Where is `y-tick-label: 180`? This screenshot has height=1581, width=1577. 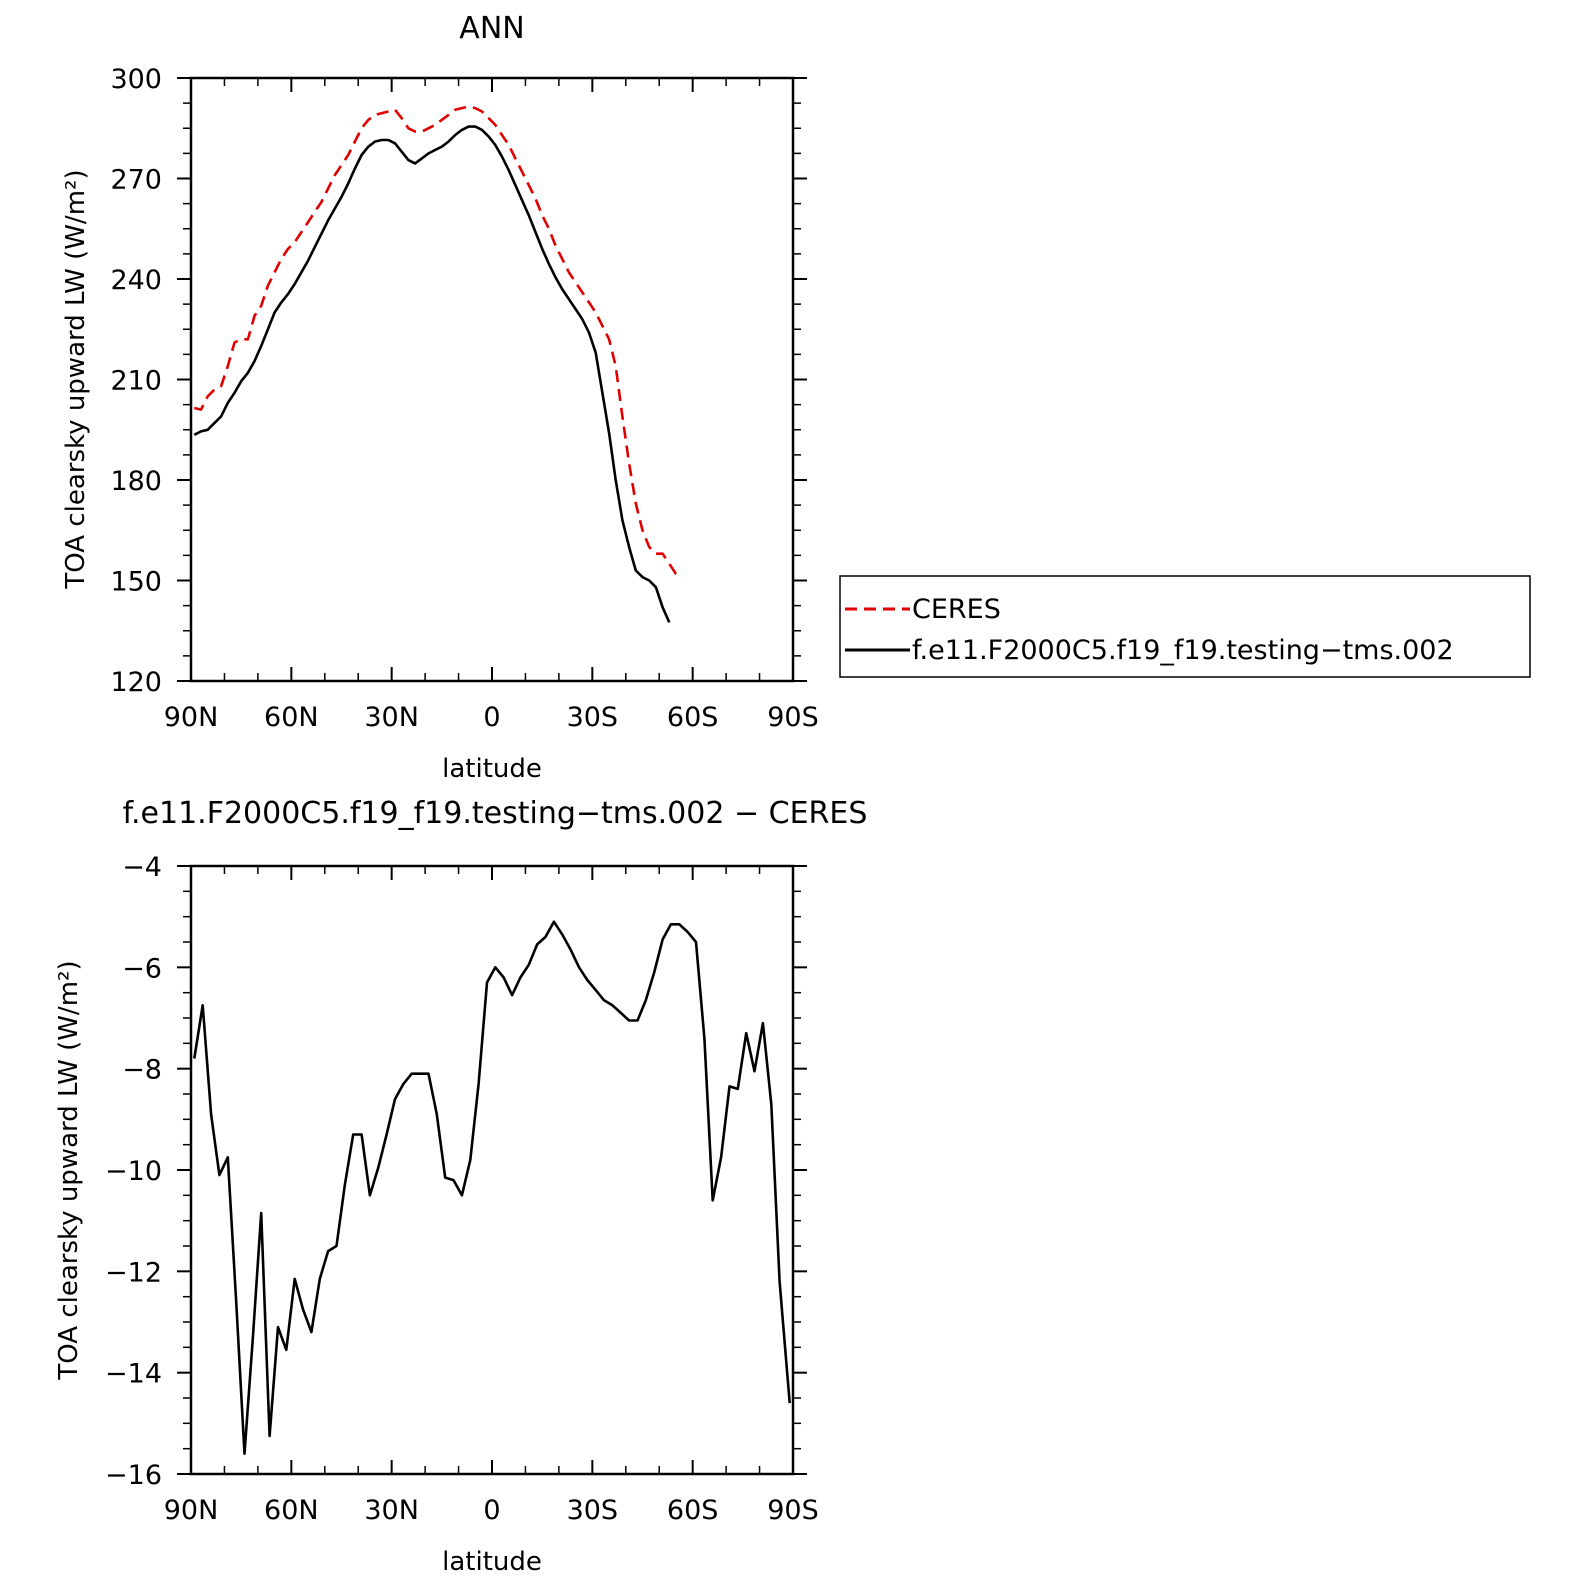 y-tick-label: 180 is located at coordinates (136, 481).